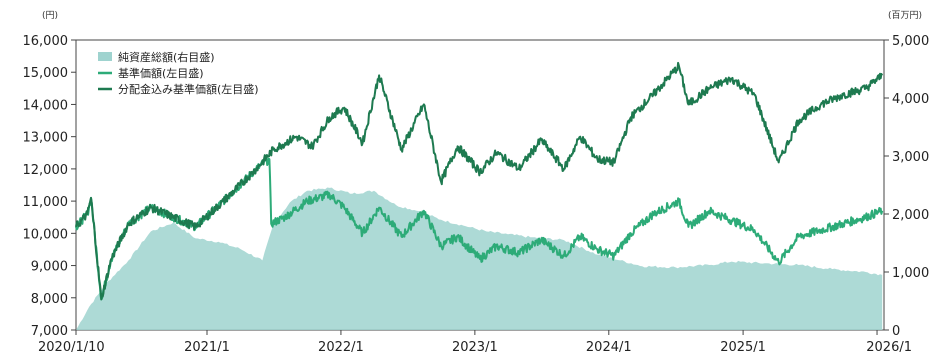  What do you see at coordinates (49, 267) in the screenshot?
I see `left-tick-label: 9,000` at bounding box center [49, 267].